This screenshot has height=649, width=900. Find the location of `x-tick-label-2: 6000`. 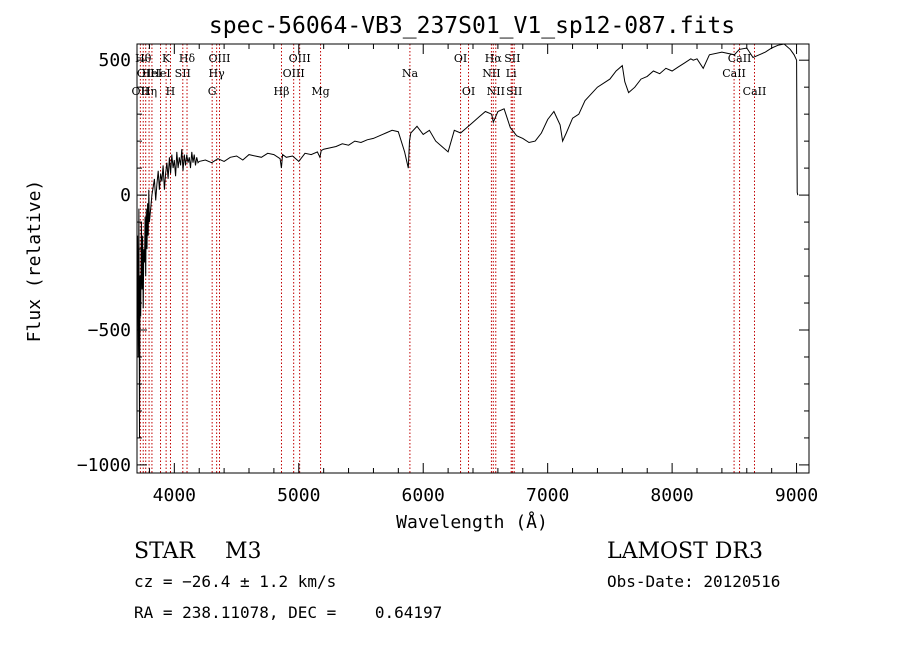

x-tick-label-2: 6000 is located at coordinates (423, 495).